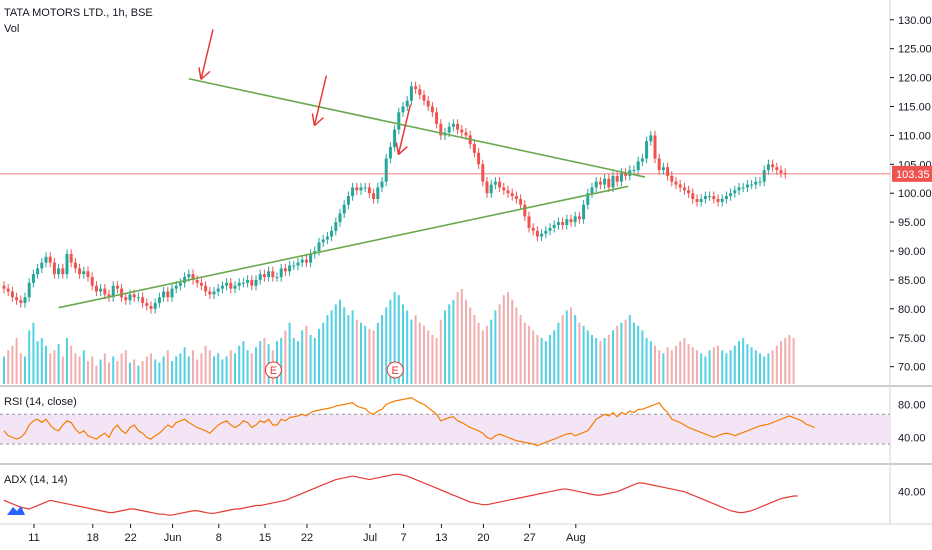 The height and width of the screenshot is (550, 932). What do you see at coordinates (78, 13) in the screenshot?
I see `symbol-title: TATA MOTORS LTD., 1h, BSE` at bounding box center [78, 13].